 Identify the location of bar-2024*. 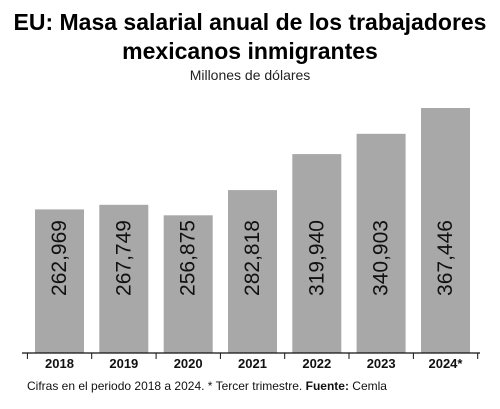
(445, 230).